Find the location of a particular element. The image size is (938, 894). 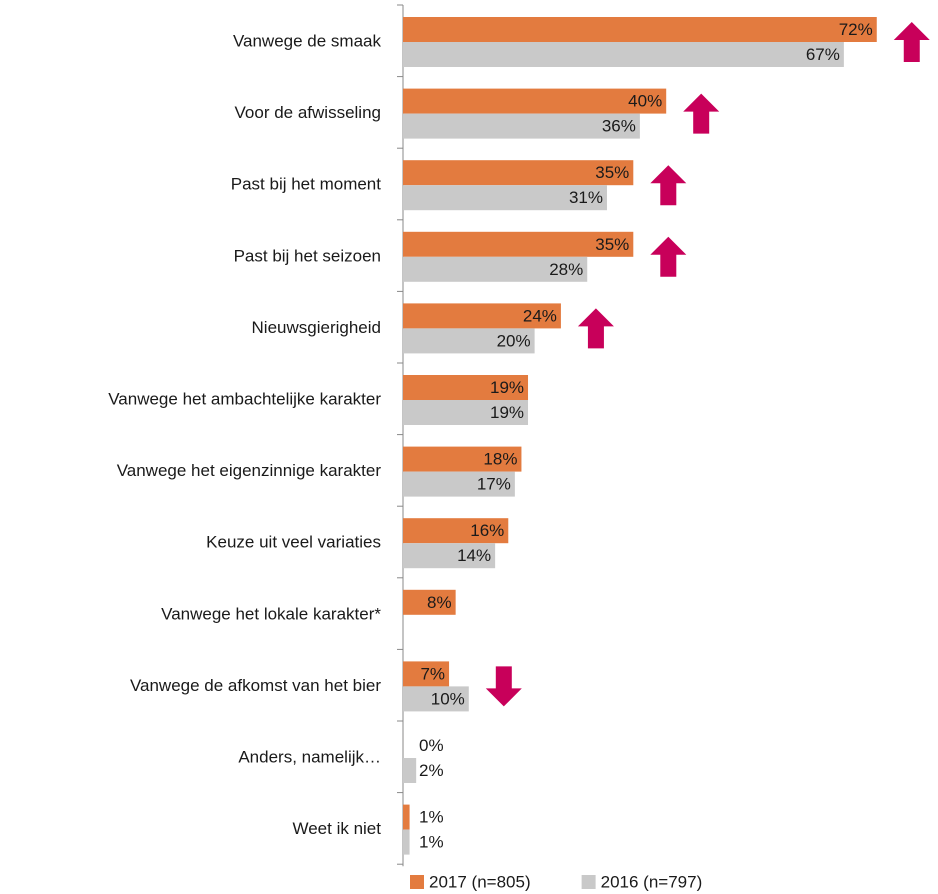

value-label: 18% is located at coordinates (500, 459).